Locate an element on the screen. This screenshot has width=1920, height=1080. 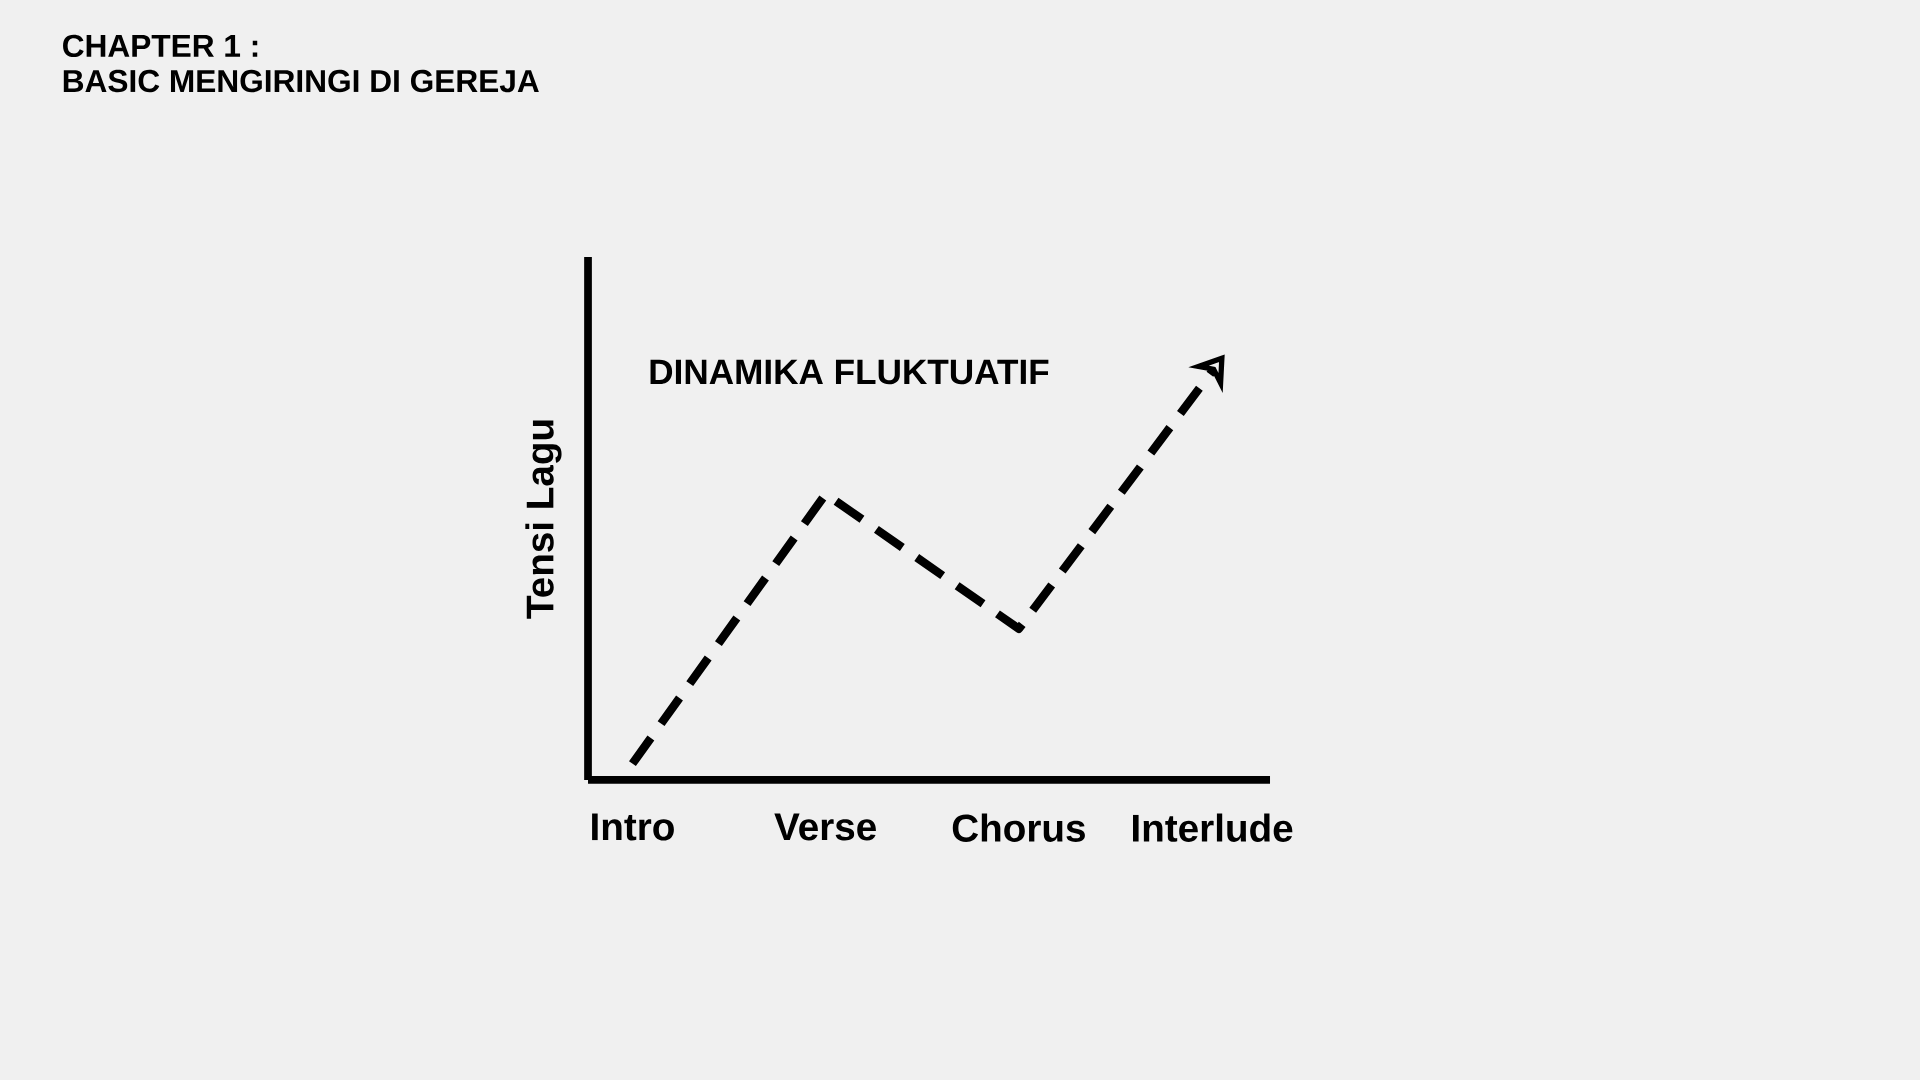
annotation: DINAMIKA FLUKTUATIF is located at coordinates (849, 372).